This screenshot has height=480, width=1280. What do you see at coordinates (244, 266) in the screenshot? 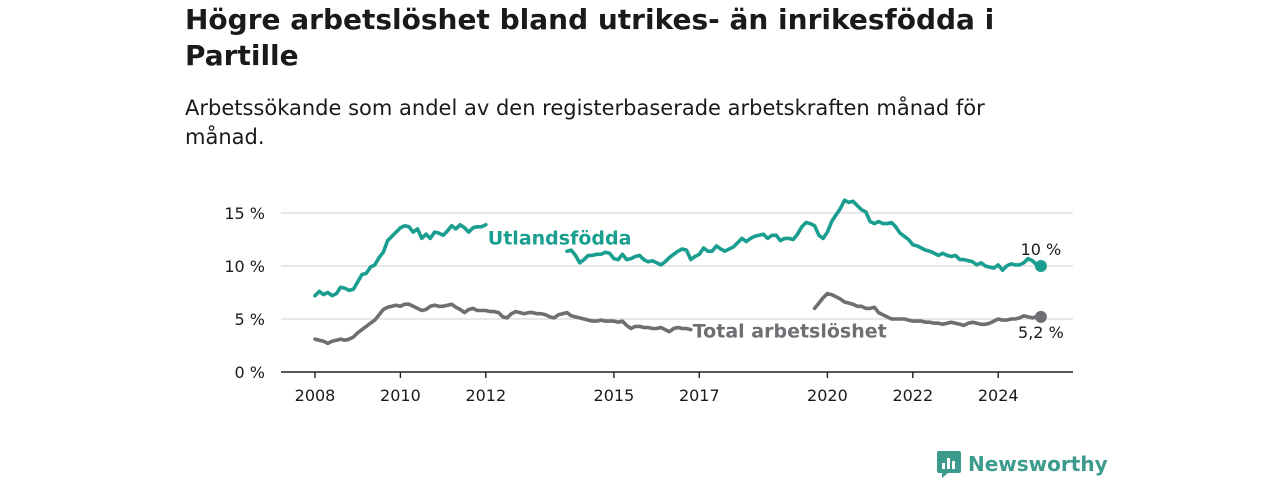
I see `y-tick-label: 10 %` at bounding box center [244, 266].